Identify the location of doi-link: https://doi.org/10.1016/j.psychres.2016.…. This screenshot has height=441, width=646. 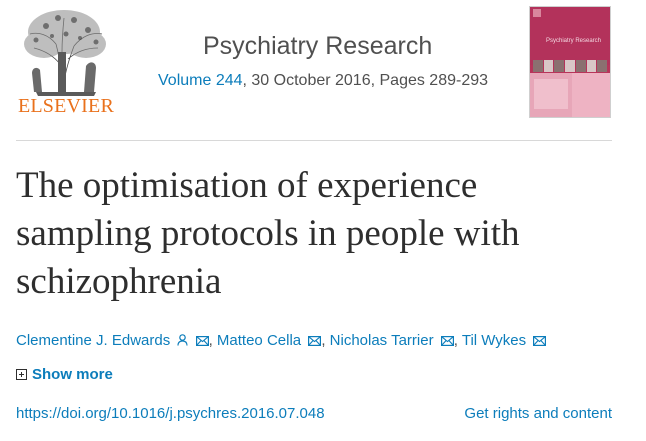
(170, 413).